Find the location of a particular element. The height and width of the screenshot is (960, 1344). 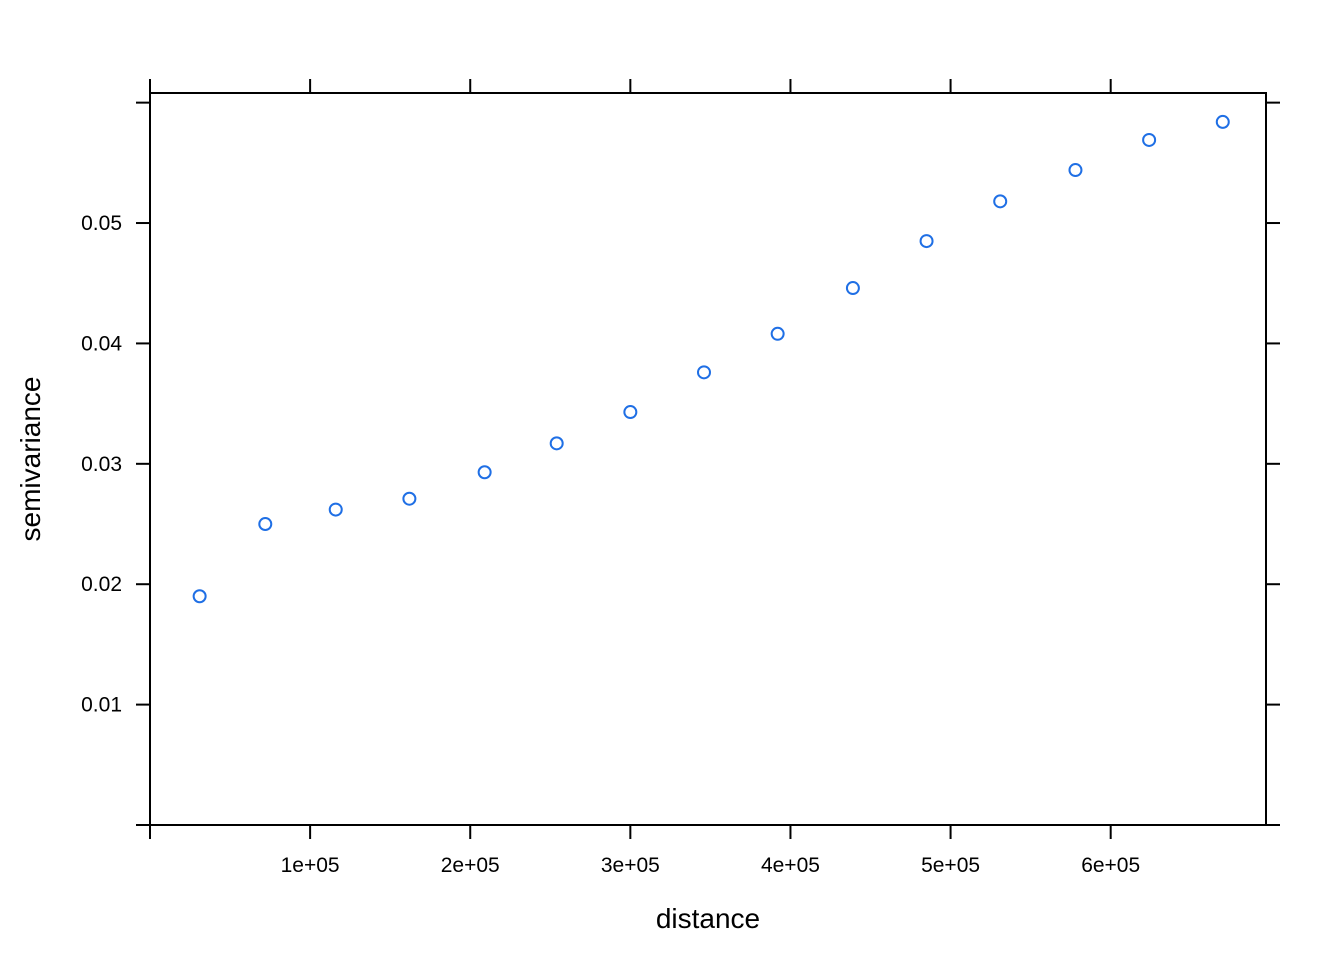

y-axis-title: semivariance is located at coordinates (30, 459).